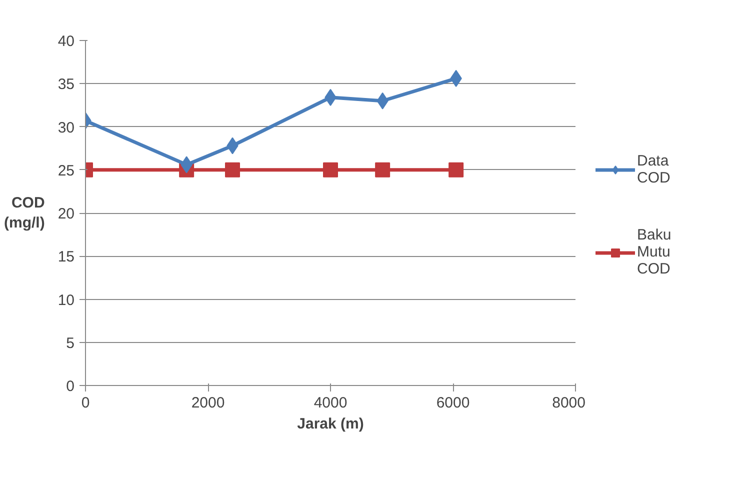  I want to click on y-tick-label: 5, so click(70, 343).